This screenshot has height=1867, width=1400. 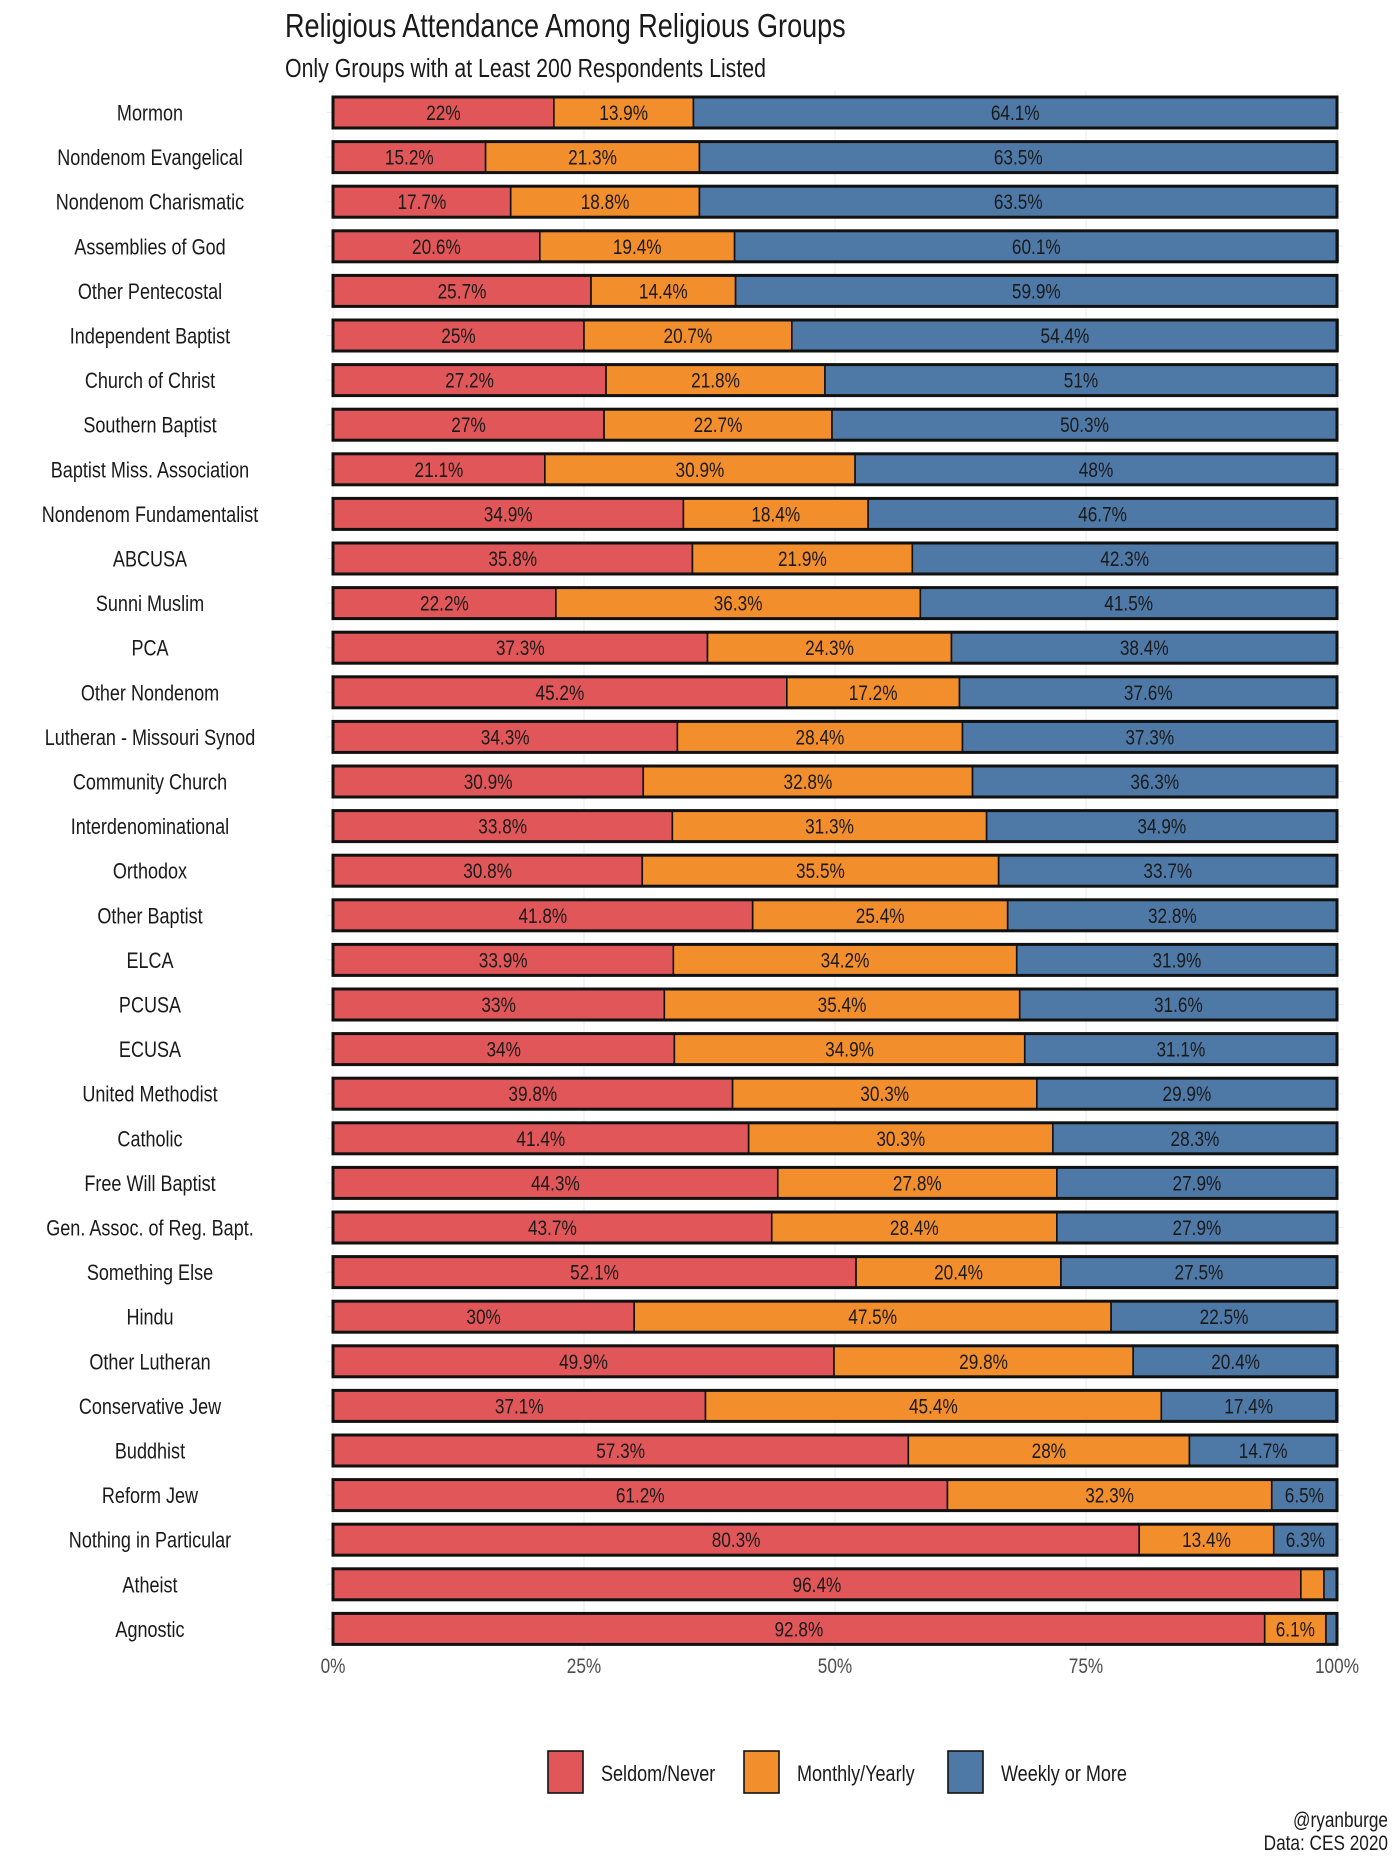 What do you see at coordinates (1187, 1095) in the screenshot?
I see `data-label: 29.9%` at bounding box center [1187, 1095].